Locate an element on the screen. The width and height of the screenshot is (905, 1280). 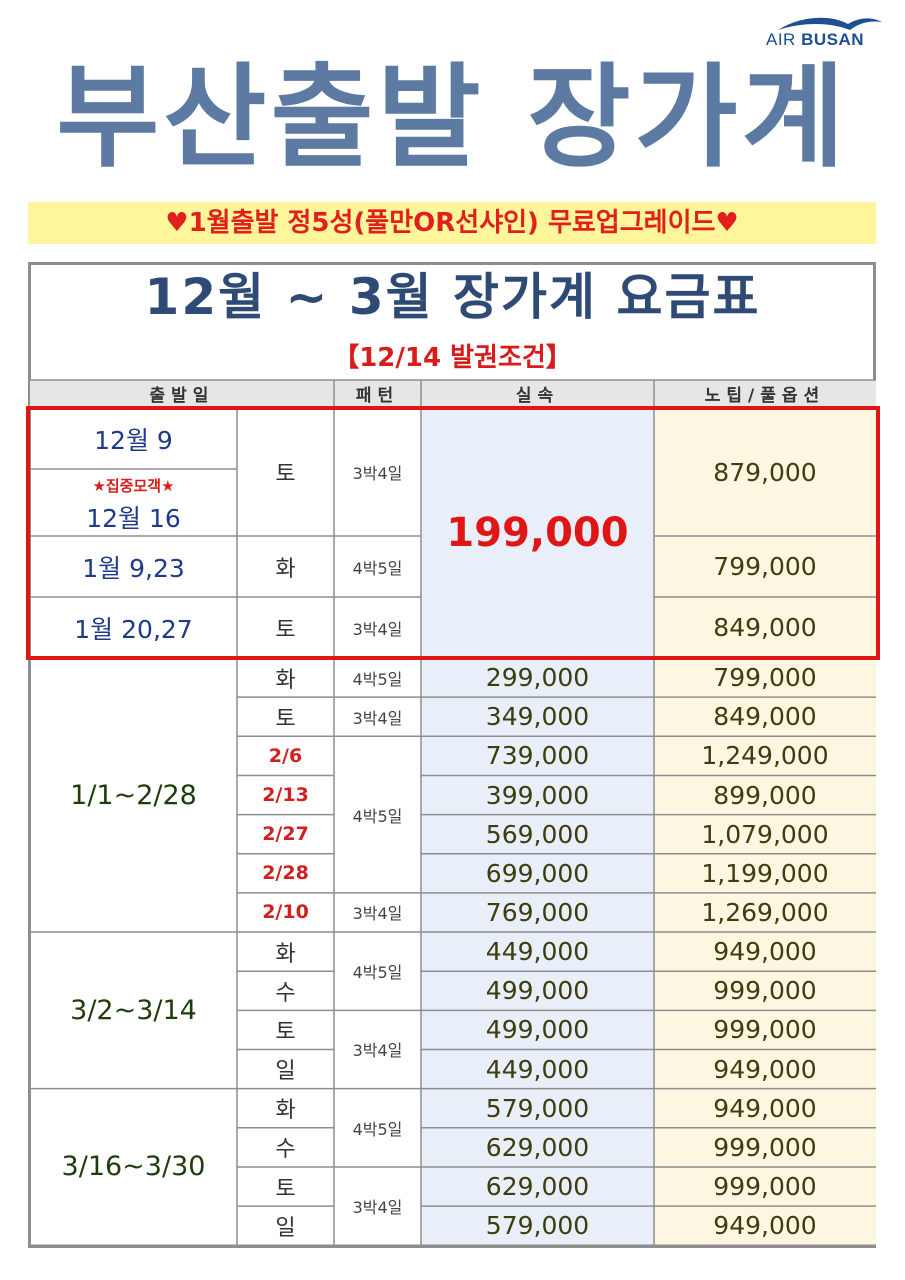
row-premium-price: 1,269,000 is located at coordinates (765, 912).